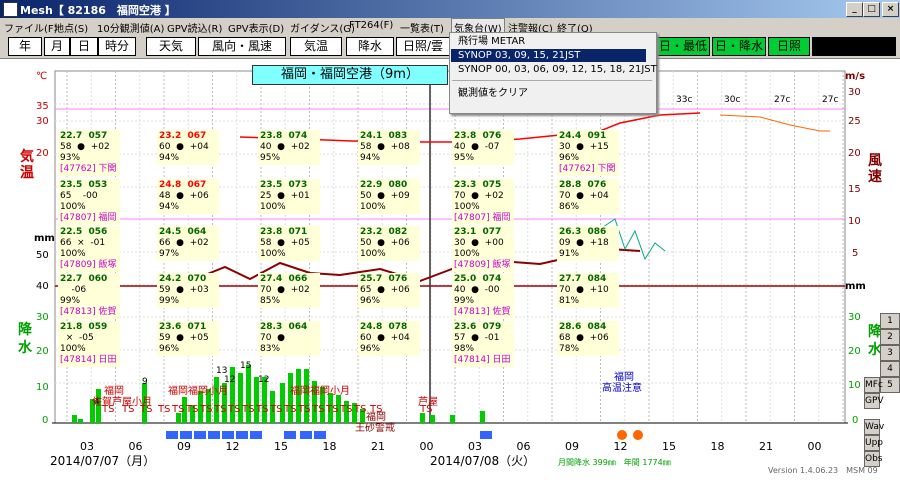 This screenshot has width=900, height=494. Describe the element at coordinates (422, 29) in the screenshot. I see `menu-list: 一覧表(T)` at that location.